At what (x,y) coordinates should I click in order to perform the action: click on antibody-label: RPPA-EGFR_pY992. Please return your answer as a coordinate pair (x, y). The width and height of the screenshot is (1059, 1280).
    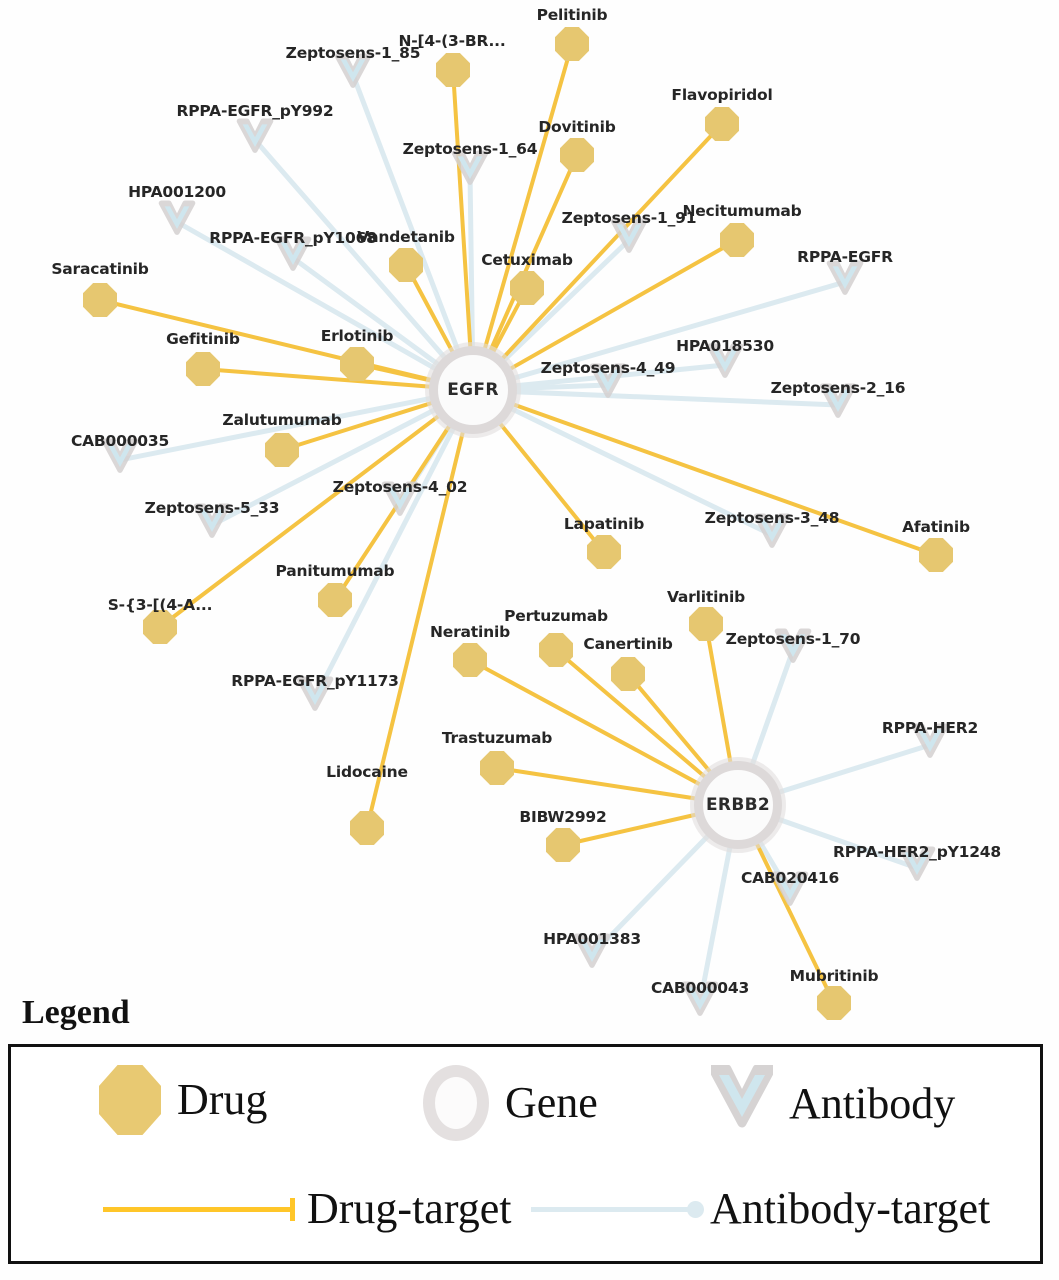
    Looking at the image, I should click on (255, 111).